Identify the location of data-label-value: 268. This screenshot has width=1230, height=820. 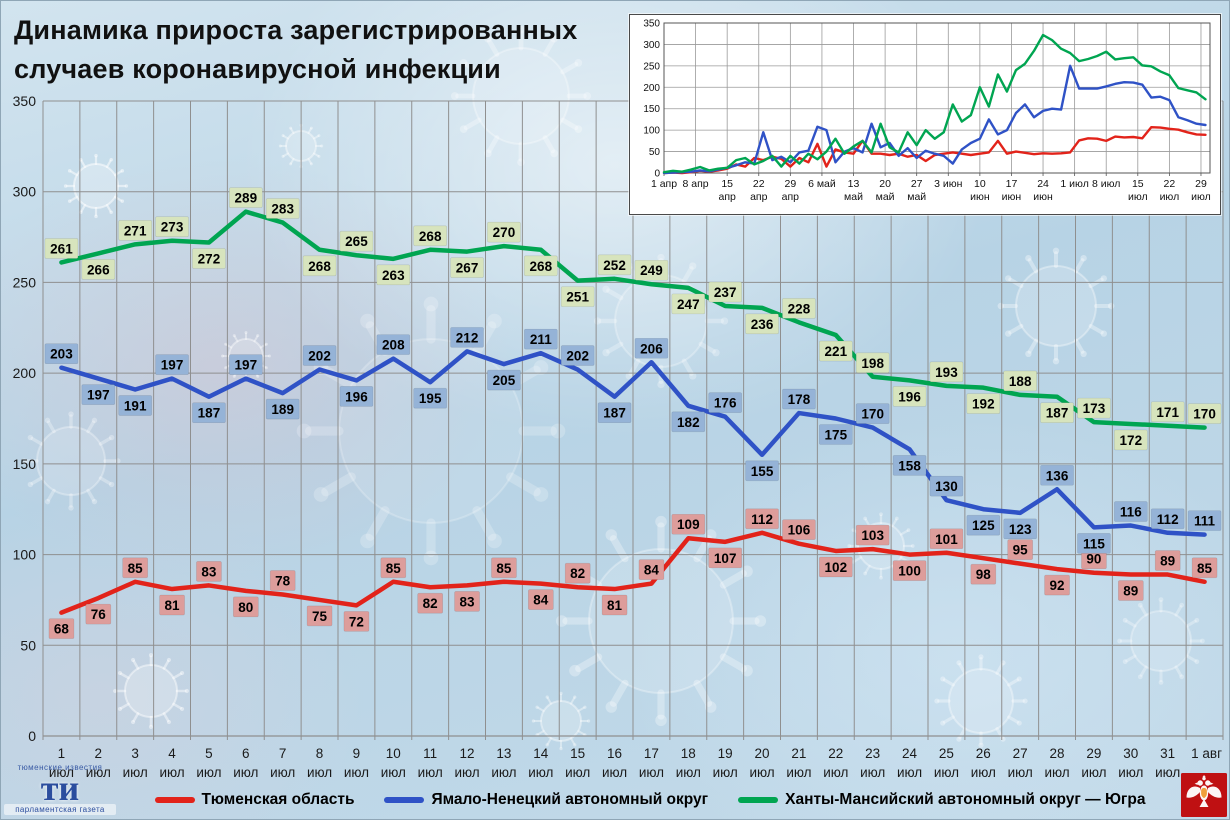
(430, 236).